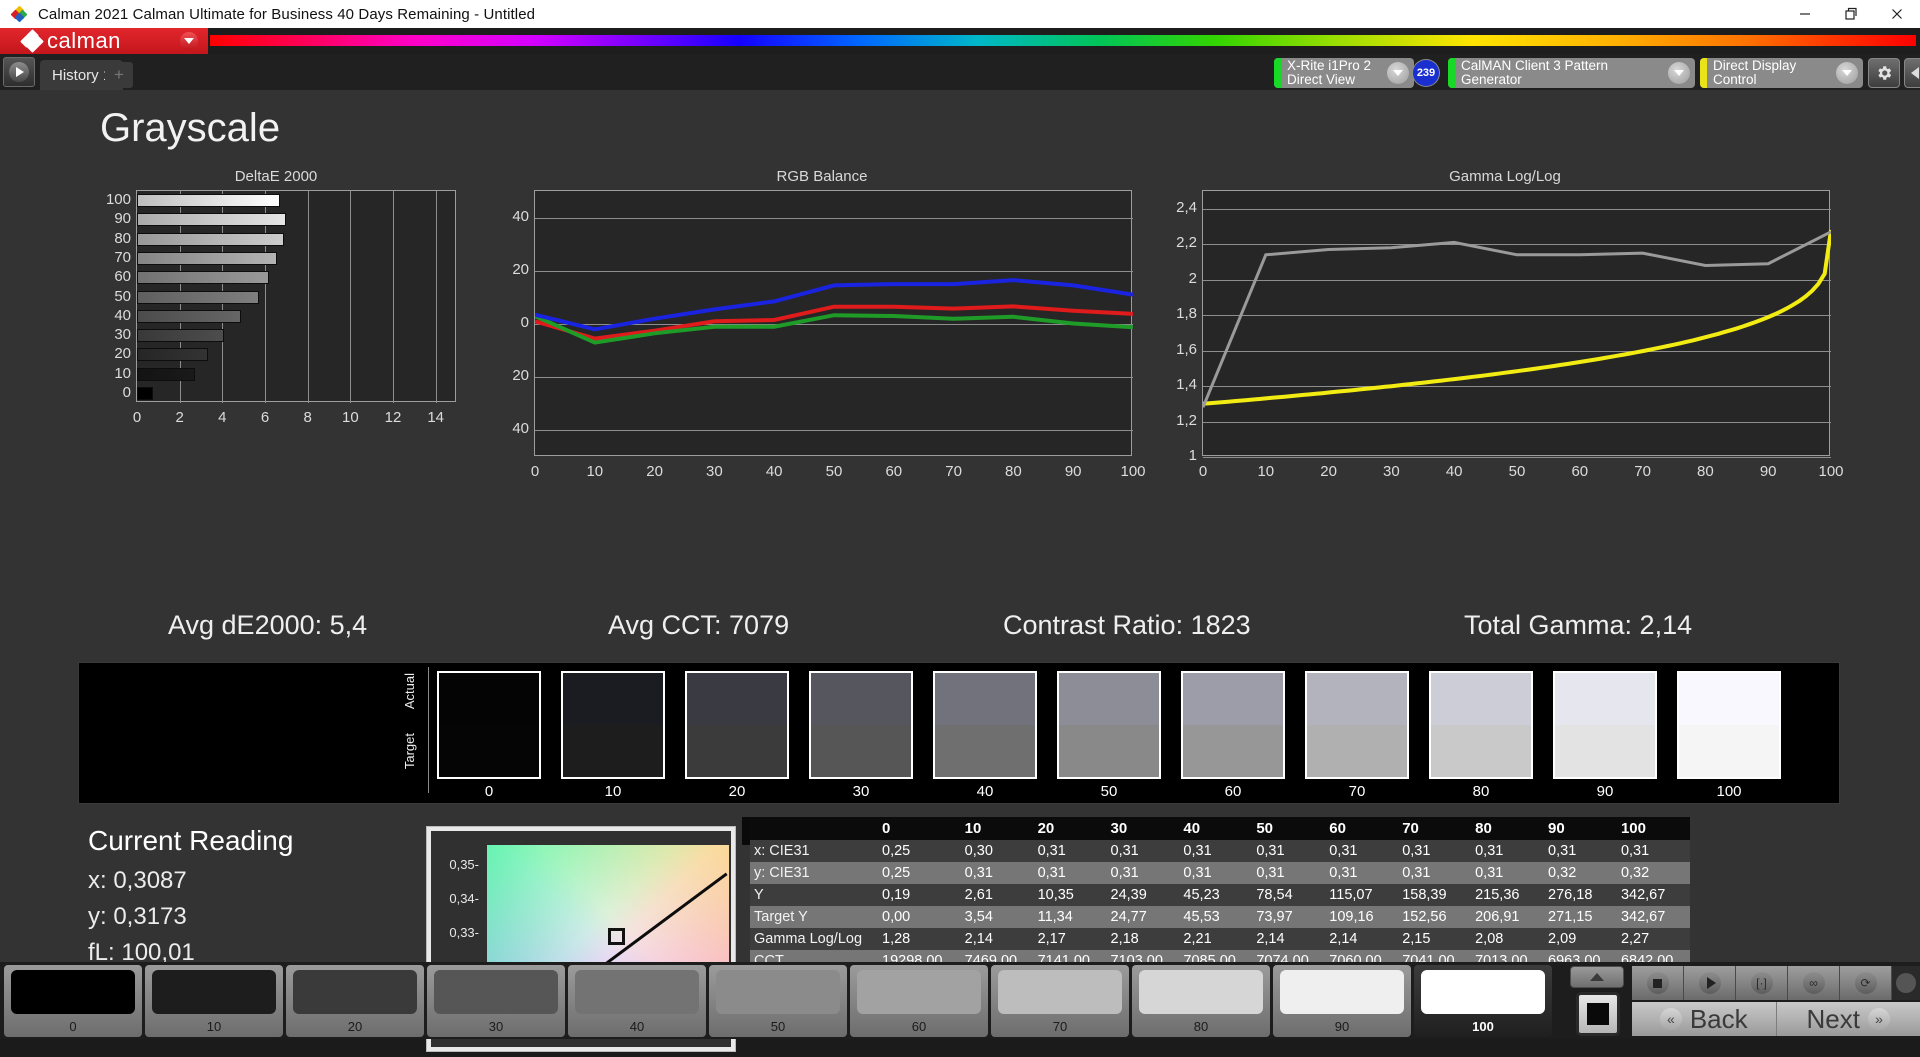 The height and width of the screenshot is (1057, 1920). I want to click on triangle-up-icon, so click(1597, 977).